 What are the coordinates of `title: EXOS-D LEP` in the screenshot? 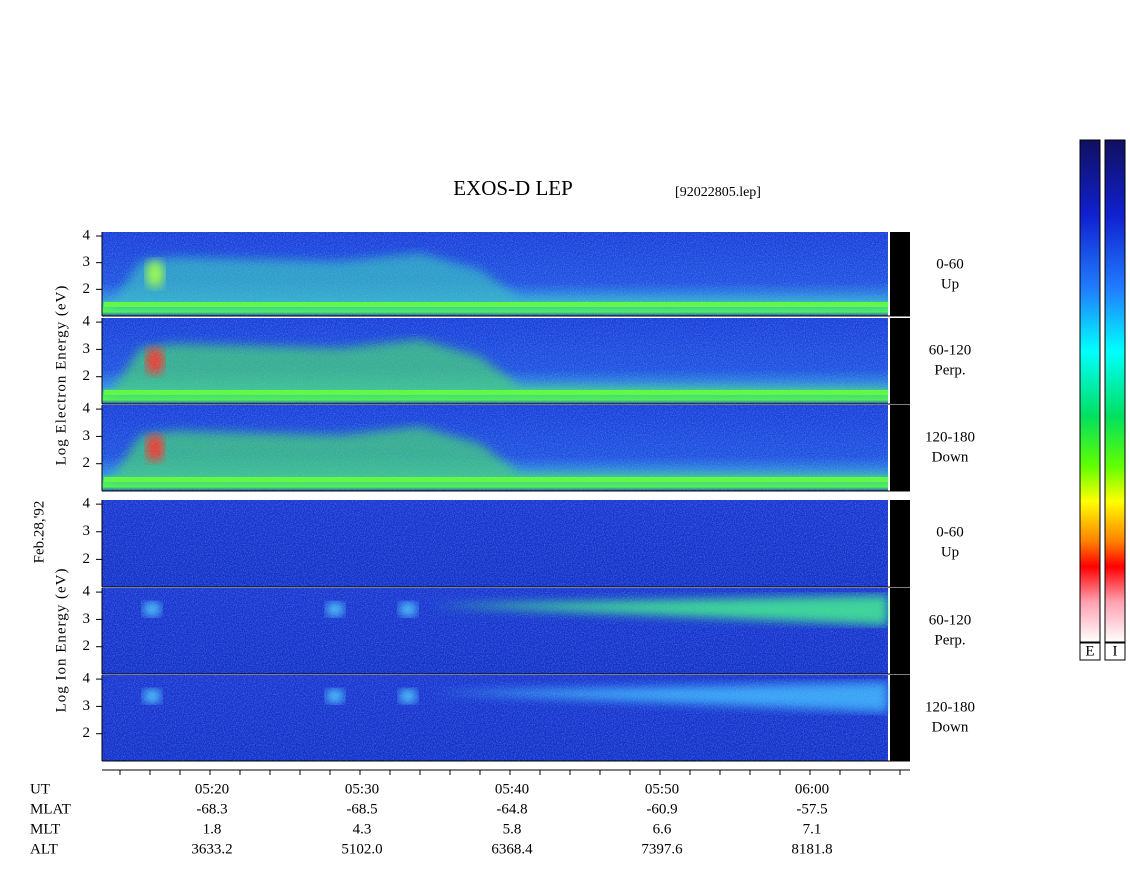 It's located at (513, 188).